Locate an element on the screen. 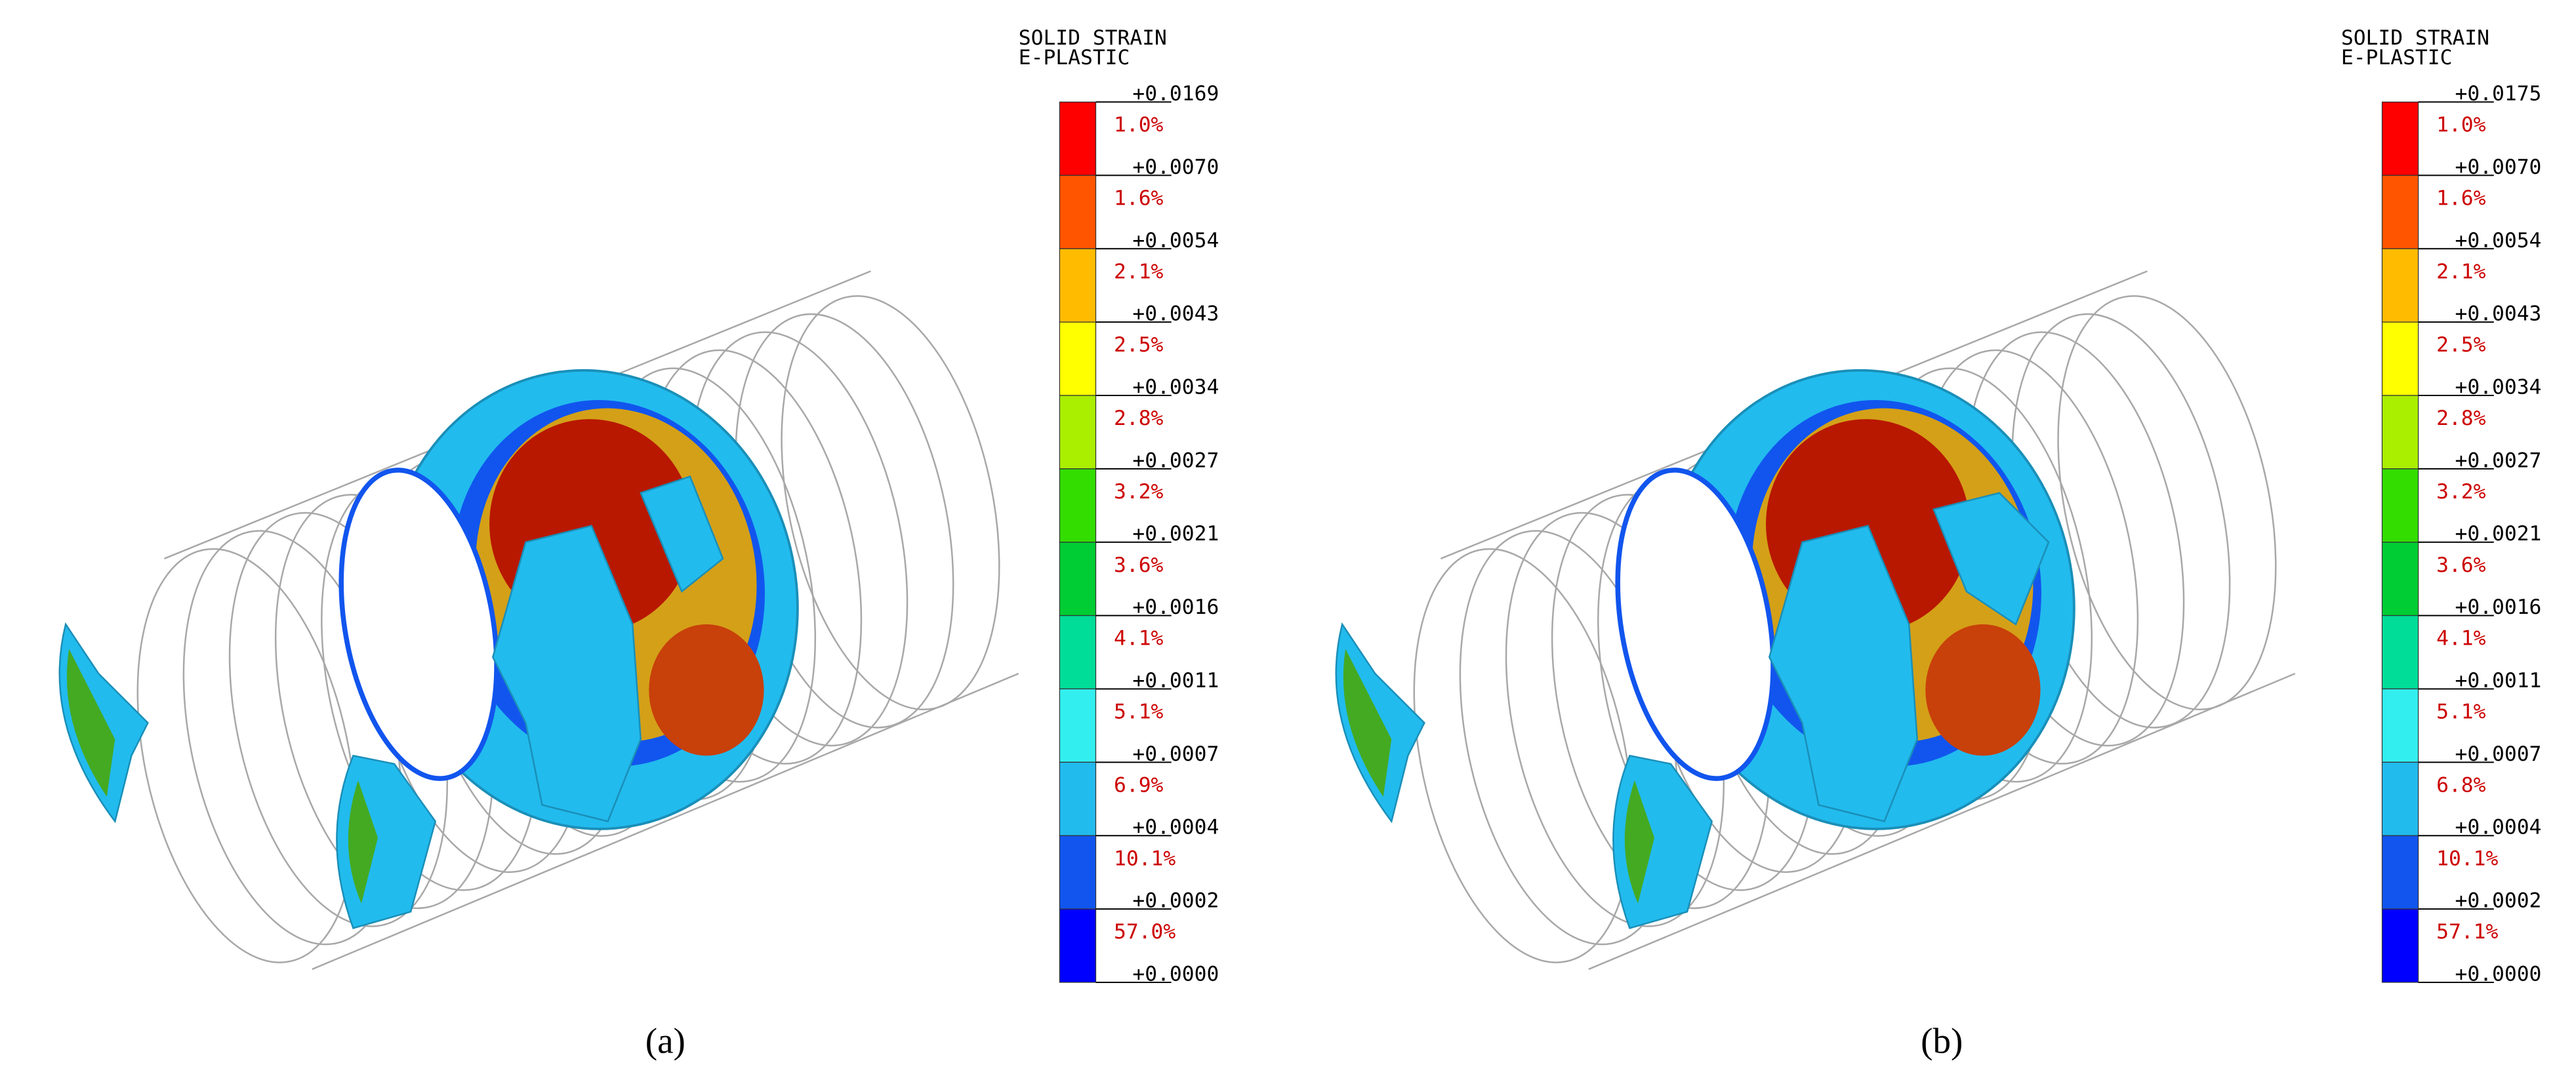 Image resolution: width=2576 pixels, height=1086 pixels. legend-boundary: +0.0169 is located at coordinates (1175, 94).